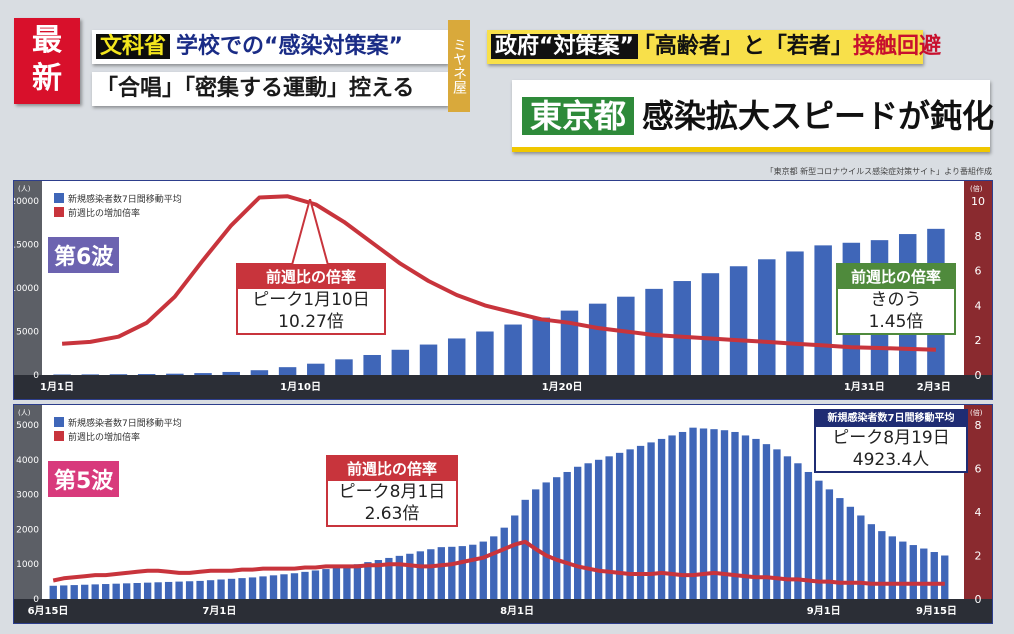  I want to click on wave6-y-left-tick: 15000, so click(26, 246).